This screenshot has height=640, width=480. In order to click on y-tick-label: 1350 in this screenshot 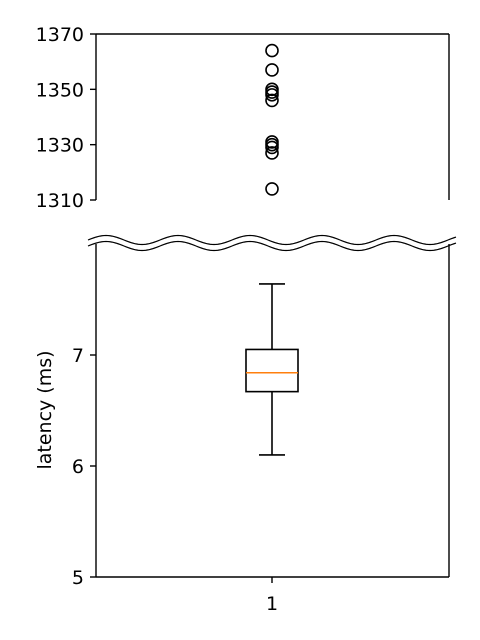, I will do `click(60, 90)`.